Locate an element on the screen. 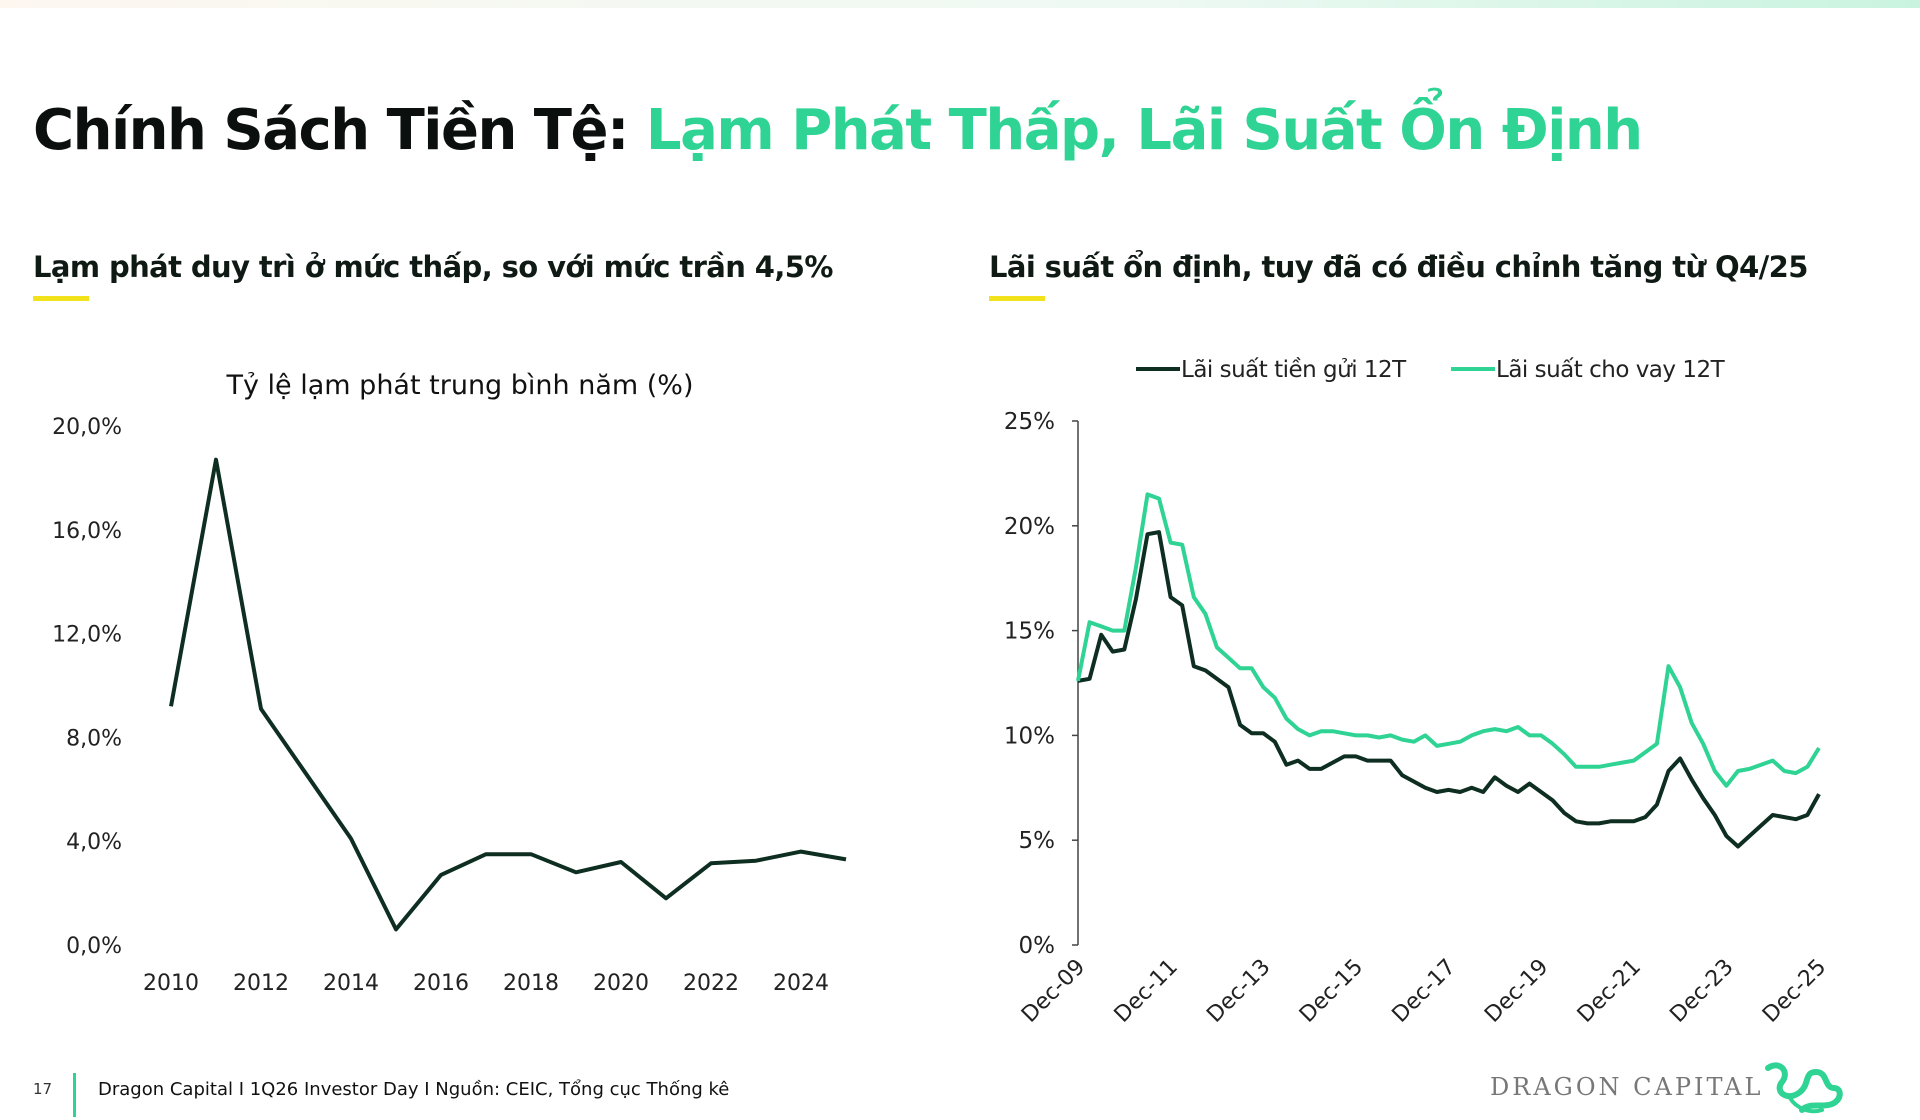  x-tick-label: Dec-09 is located at coordinates (1053, 991).